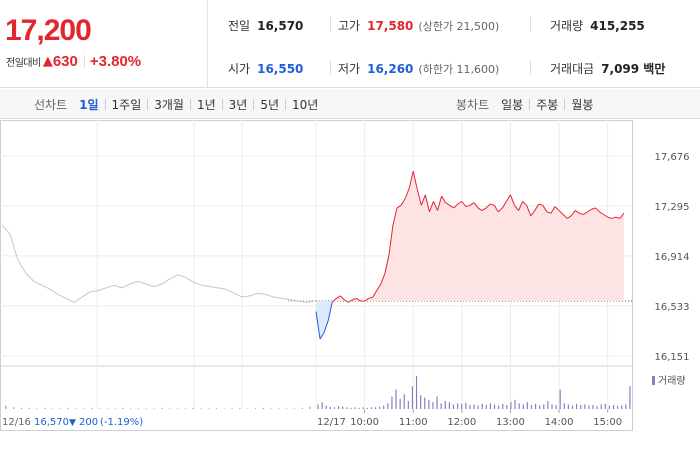 The height and width of the screenshot is (450, 700). I want to click on tab-weekly-candle: 주봉, so click(547, 104).